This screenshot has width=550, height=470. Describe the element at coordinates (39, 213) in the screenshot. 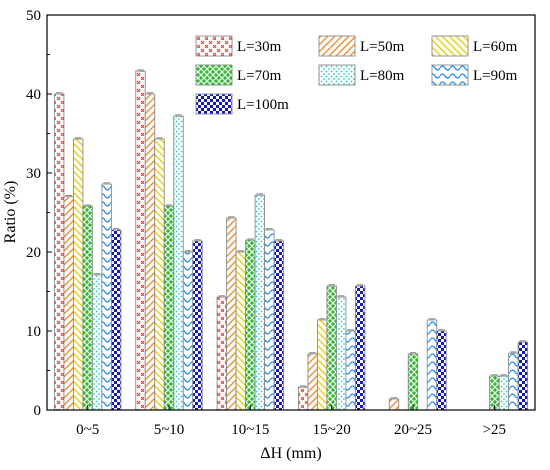

I see `y-axis: 0 10 20 30 40 50` at that location.